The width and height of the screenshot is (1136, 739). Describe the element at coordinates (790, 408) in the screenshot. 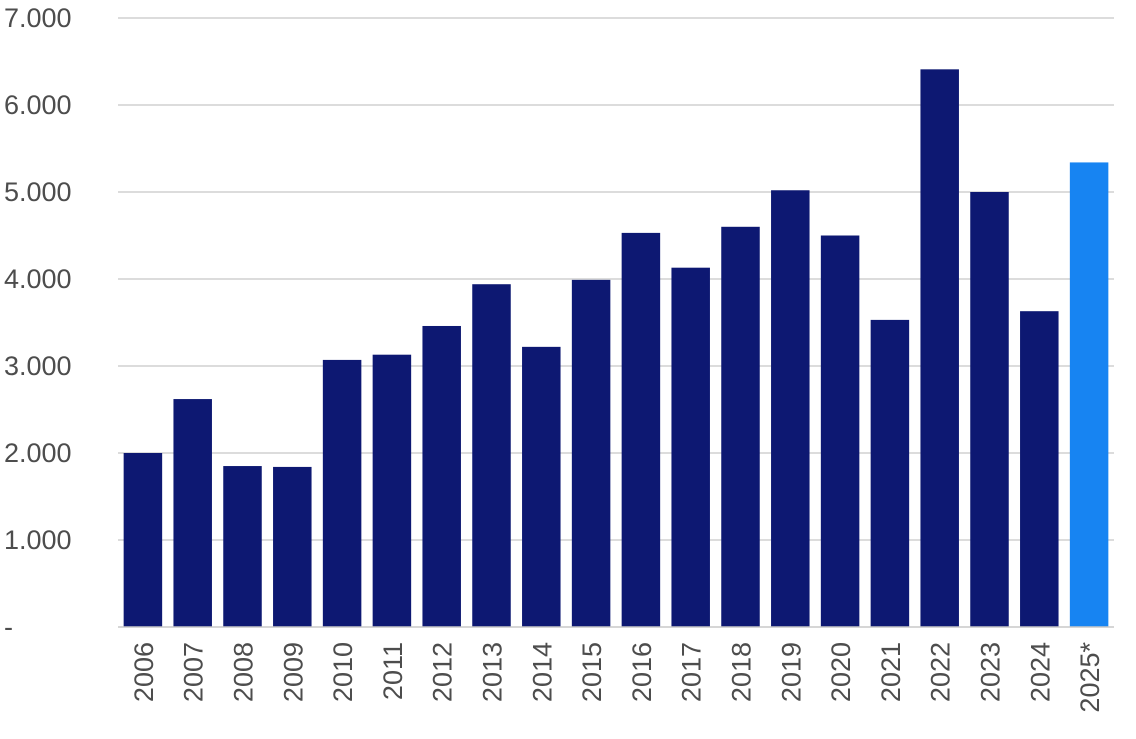

I see `bar-2019` at that location.